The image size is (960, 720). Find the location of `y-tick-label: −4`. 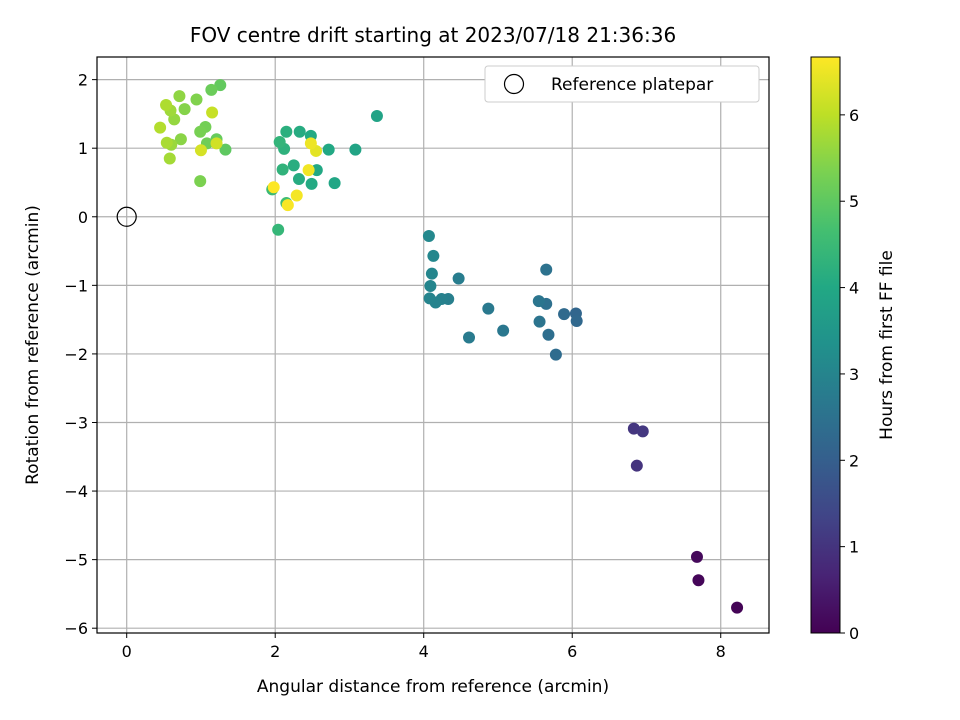

y-tick-label: −4 is located at coordinates (76, 491).